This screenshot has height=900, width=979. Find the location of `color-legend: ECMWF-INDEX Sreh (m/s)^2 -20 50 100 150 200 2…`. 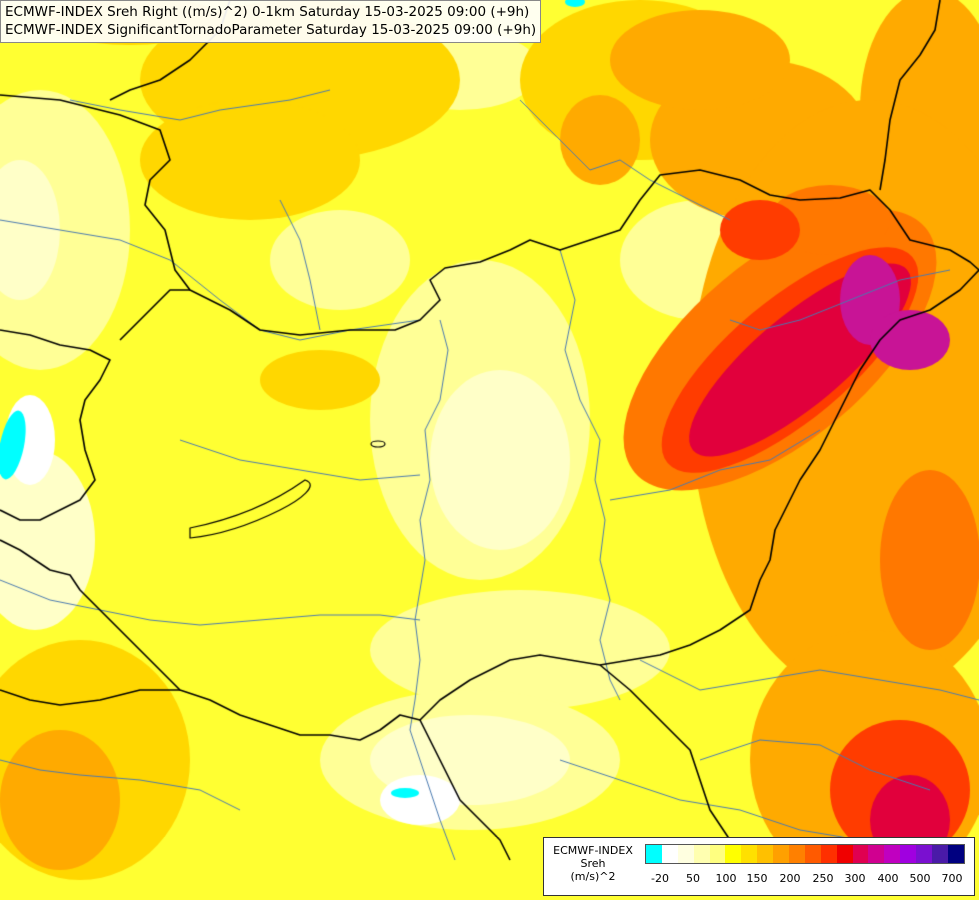

color-legend: ECMWF-INDEX Sreh (m/s)^2 -20 50 100 150 200 2… is located at coordinates (759, 866).